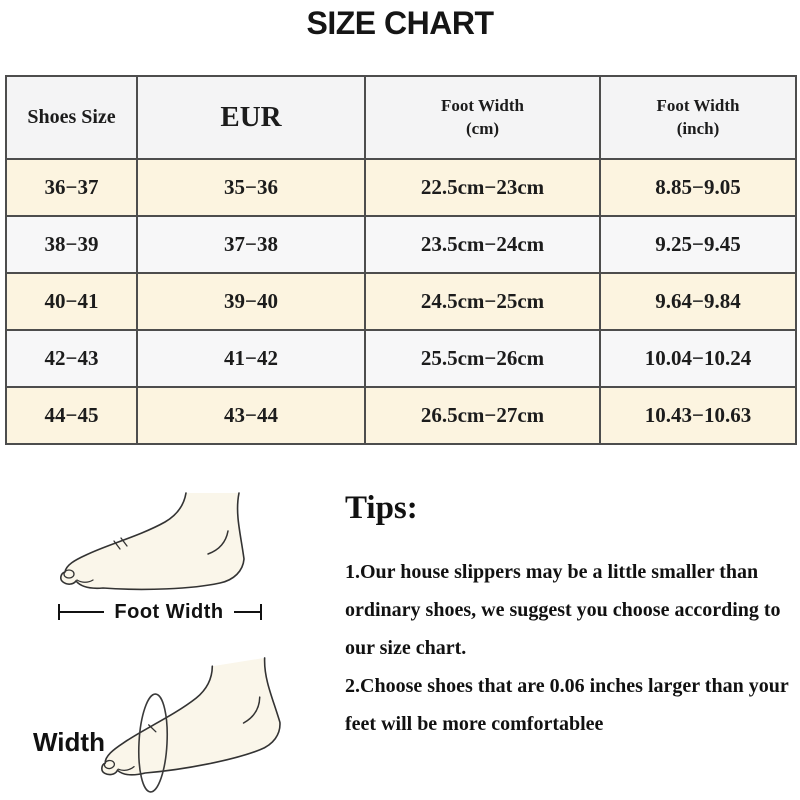 Image resolution: width=800 pixels, height=800 pixels. I want to click on measure-line-left, so click(82, 612).